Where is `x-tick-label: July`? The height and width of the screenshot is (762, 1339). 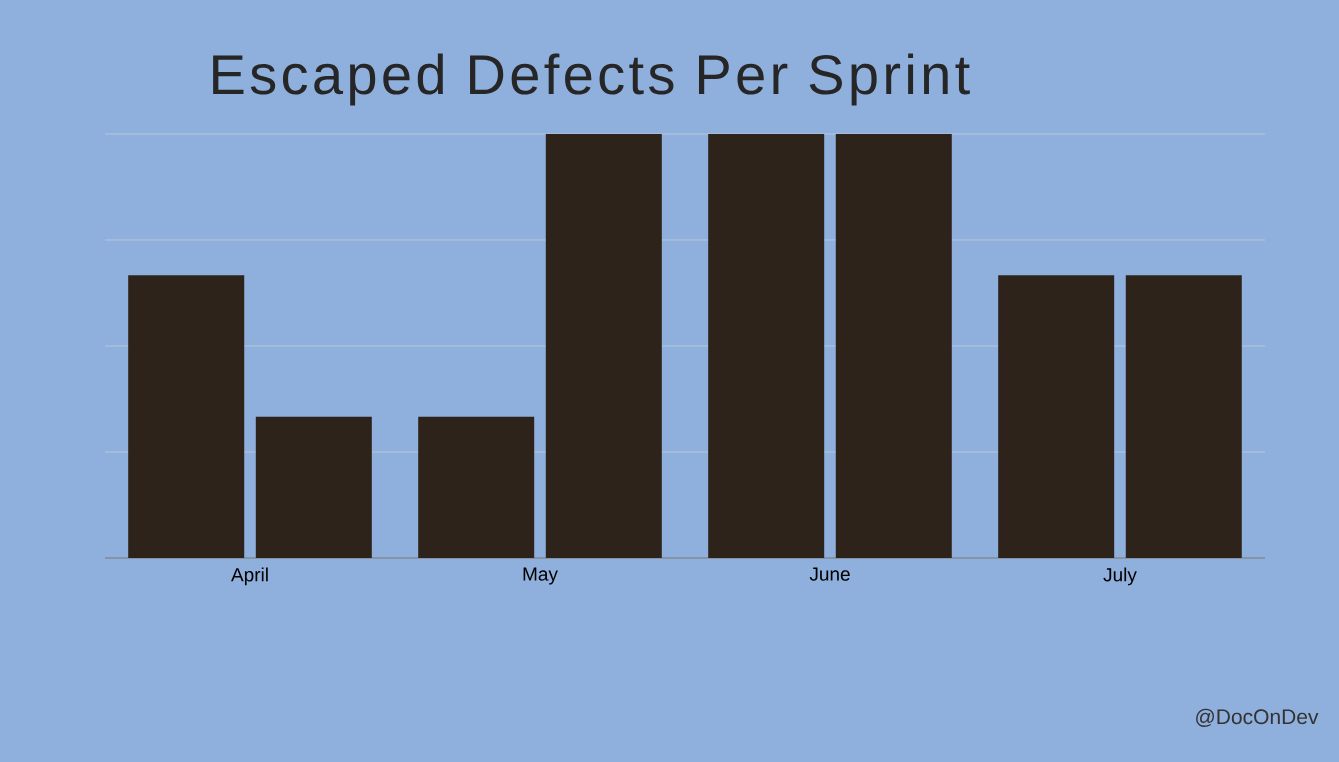
x-tick-label: July is located at coordinates (1120, 576).